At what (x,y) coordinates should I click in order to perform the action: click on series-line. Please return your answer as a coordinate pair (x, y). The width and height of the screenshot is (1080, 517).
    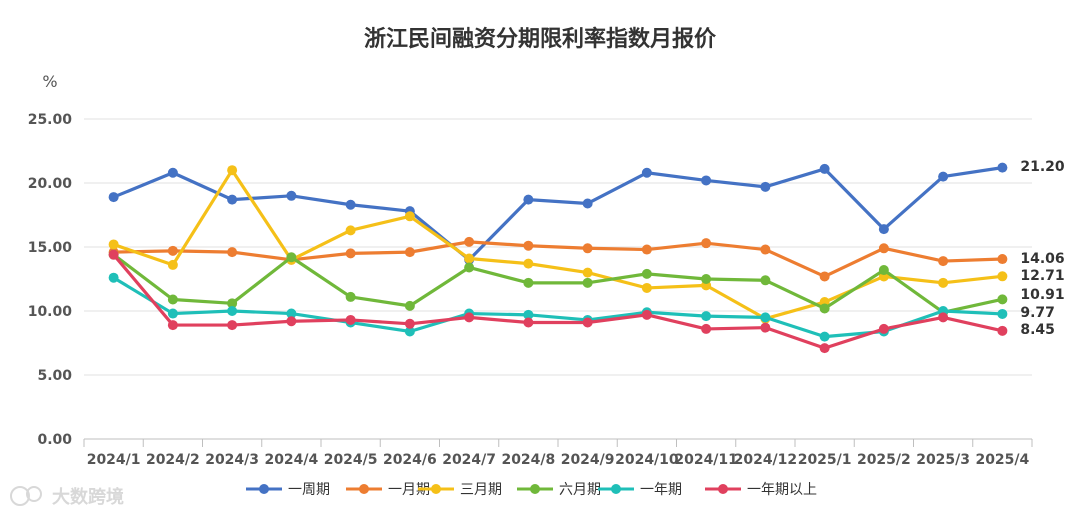
    Looking at the image, I should click on (558, 283).